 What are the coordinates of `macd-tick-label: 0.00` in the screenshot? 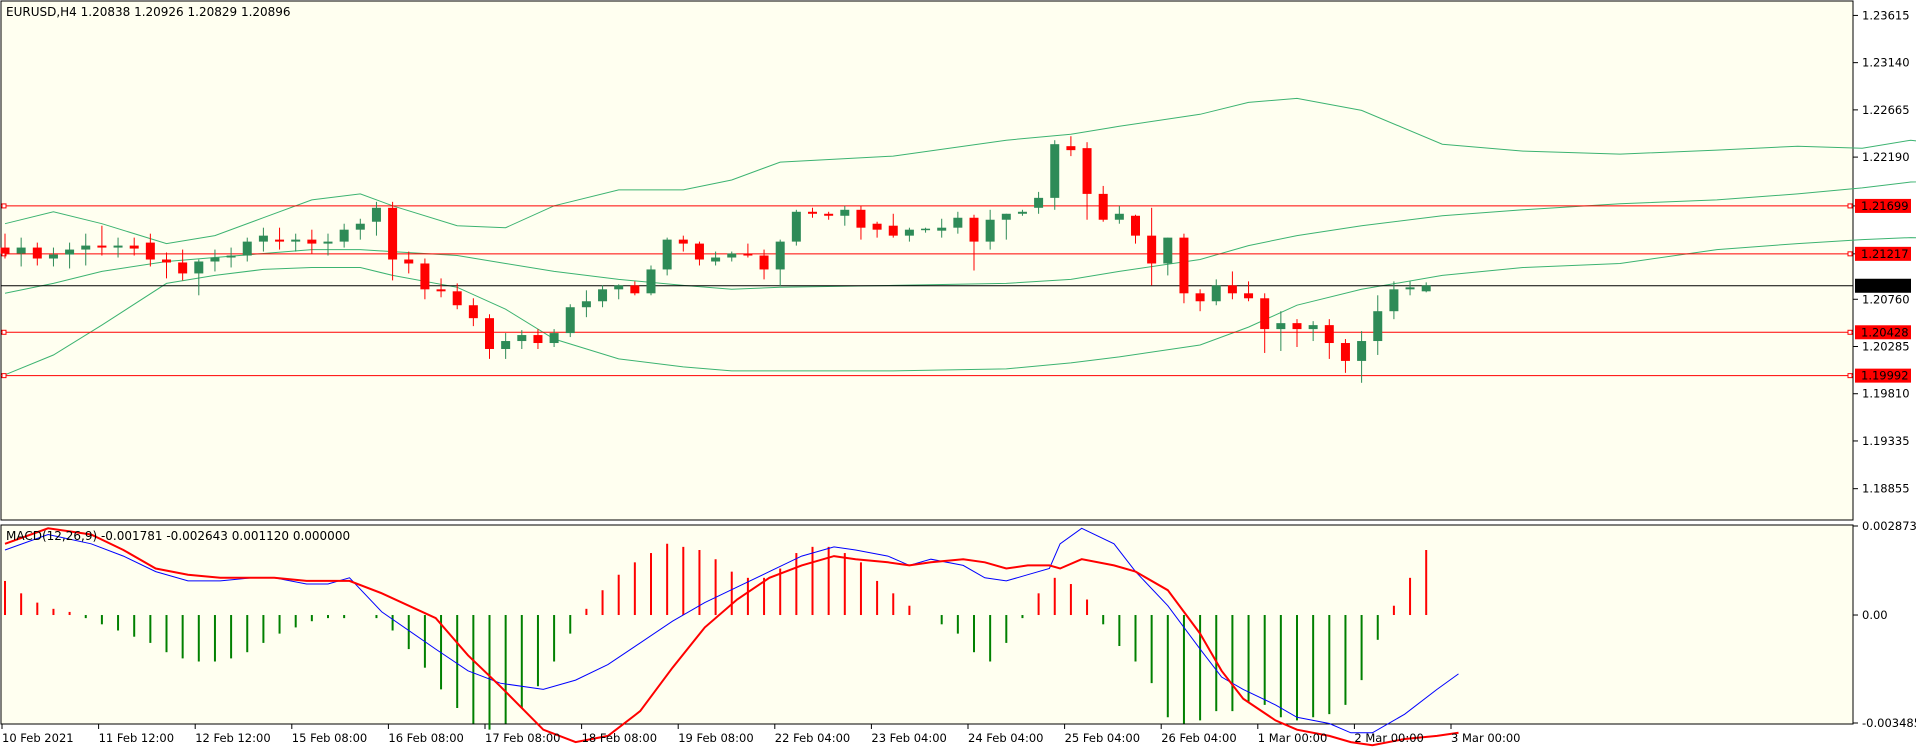 It's located at (1875, 615).